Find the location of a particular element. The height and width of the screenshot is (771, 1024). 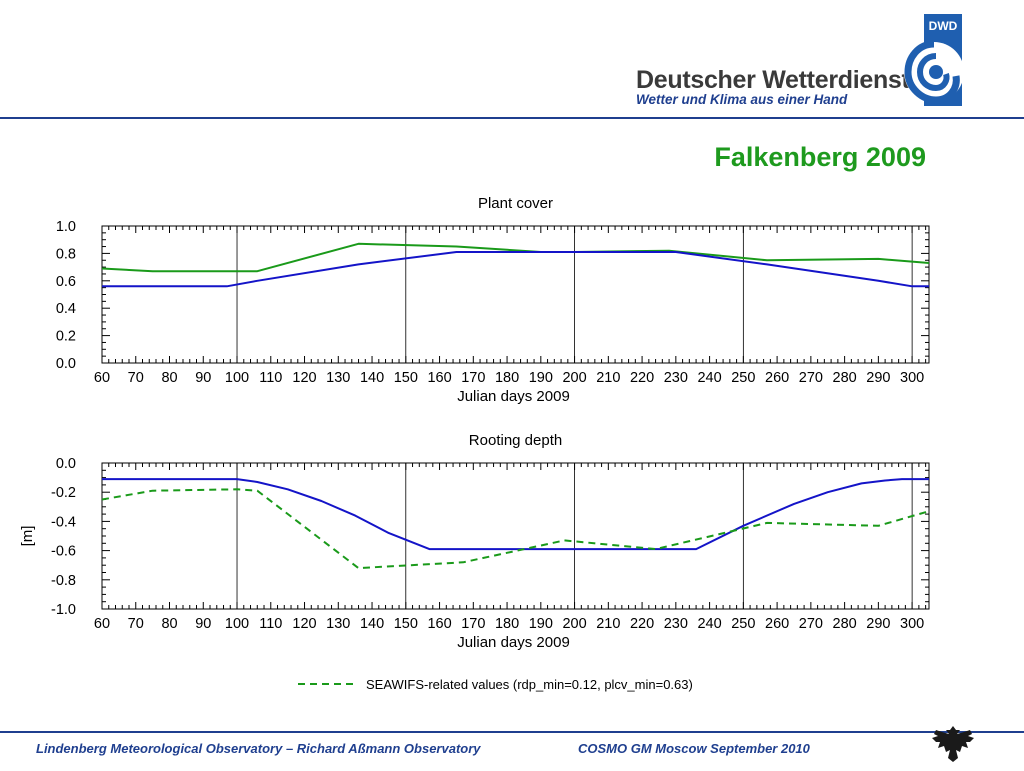

rooting-depth-x-tick-label: 250 is located at coordinates (743, 624).